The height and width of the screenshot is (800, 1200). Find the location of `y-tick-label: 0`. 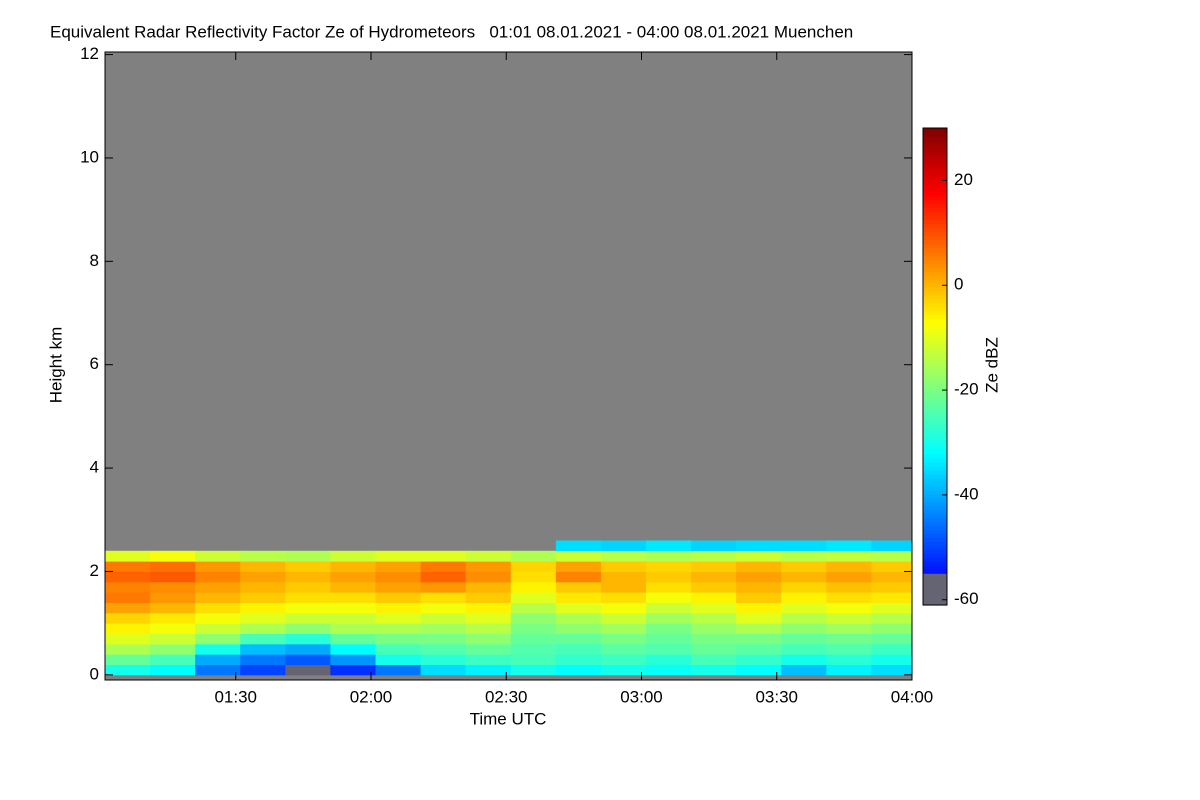

y-tick-label: 0 is located at coordinates (94, 673).